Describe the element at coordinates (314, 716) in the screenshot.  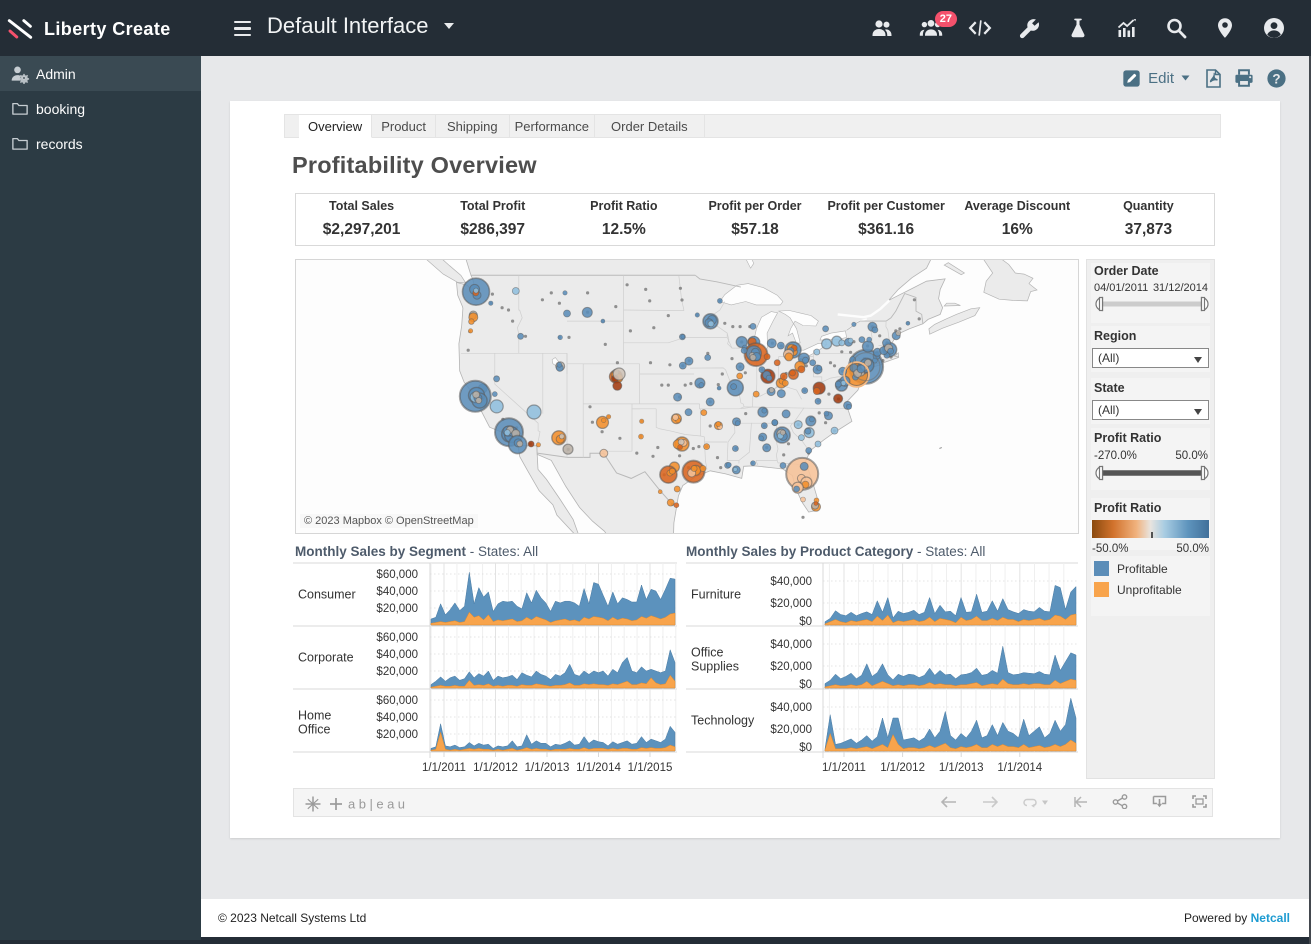
I see `svg-text: Home` at that location.